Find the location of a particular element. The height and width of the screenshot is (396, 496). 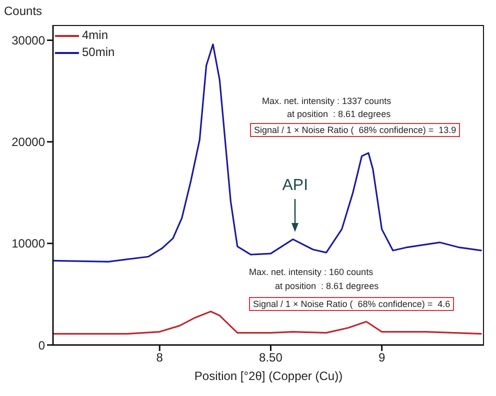

legend-label: 4min is located at coordinates (95, 35).